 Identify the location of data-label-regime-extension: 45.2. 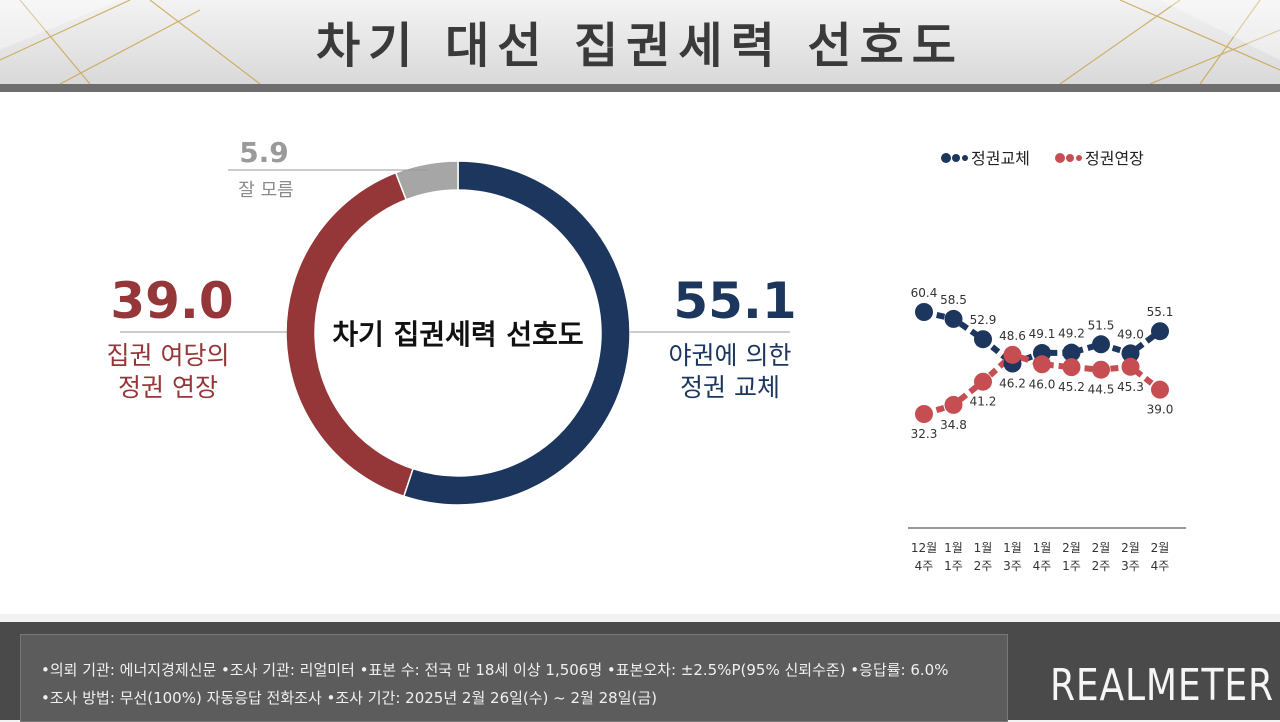
(1071, 387).